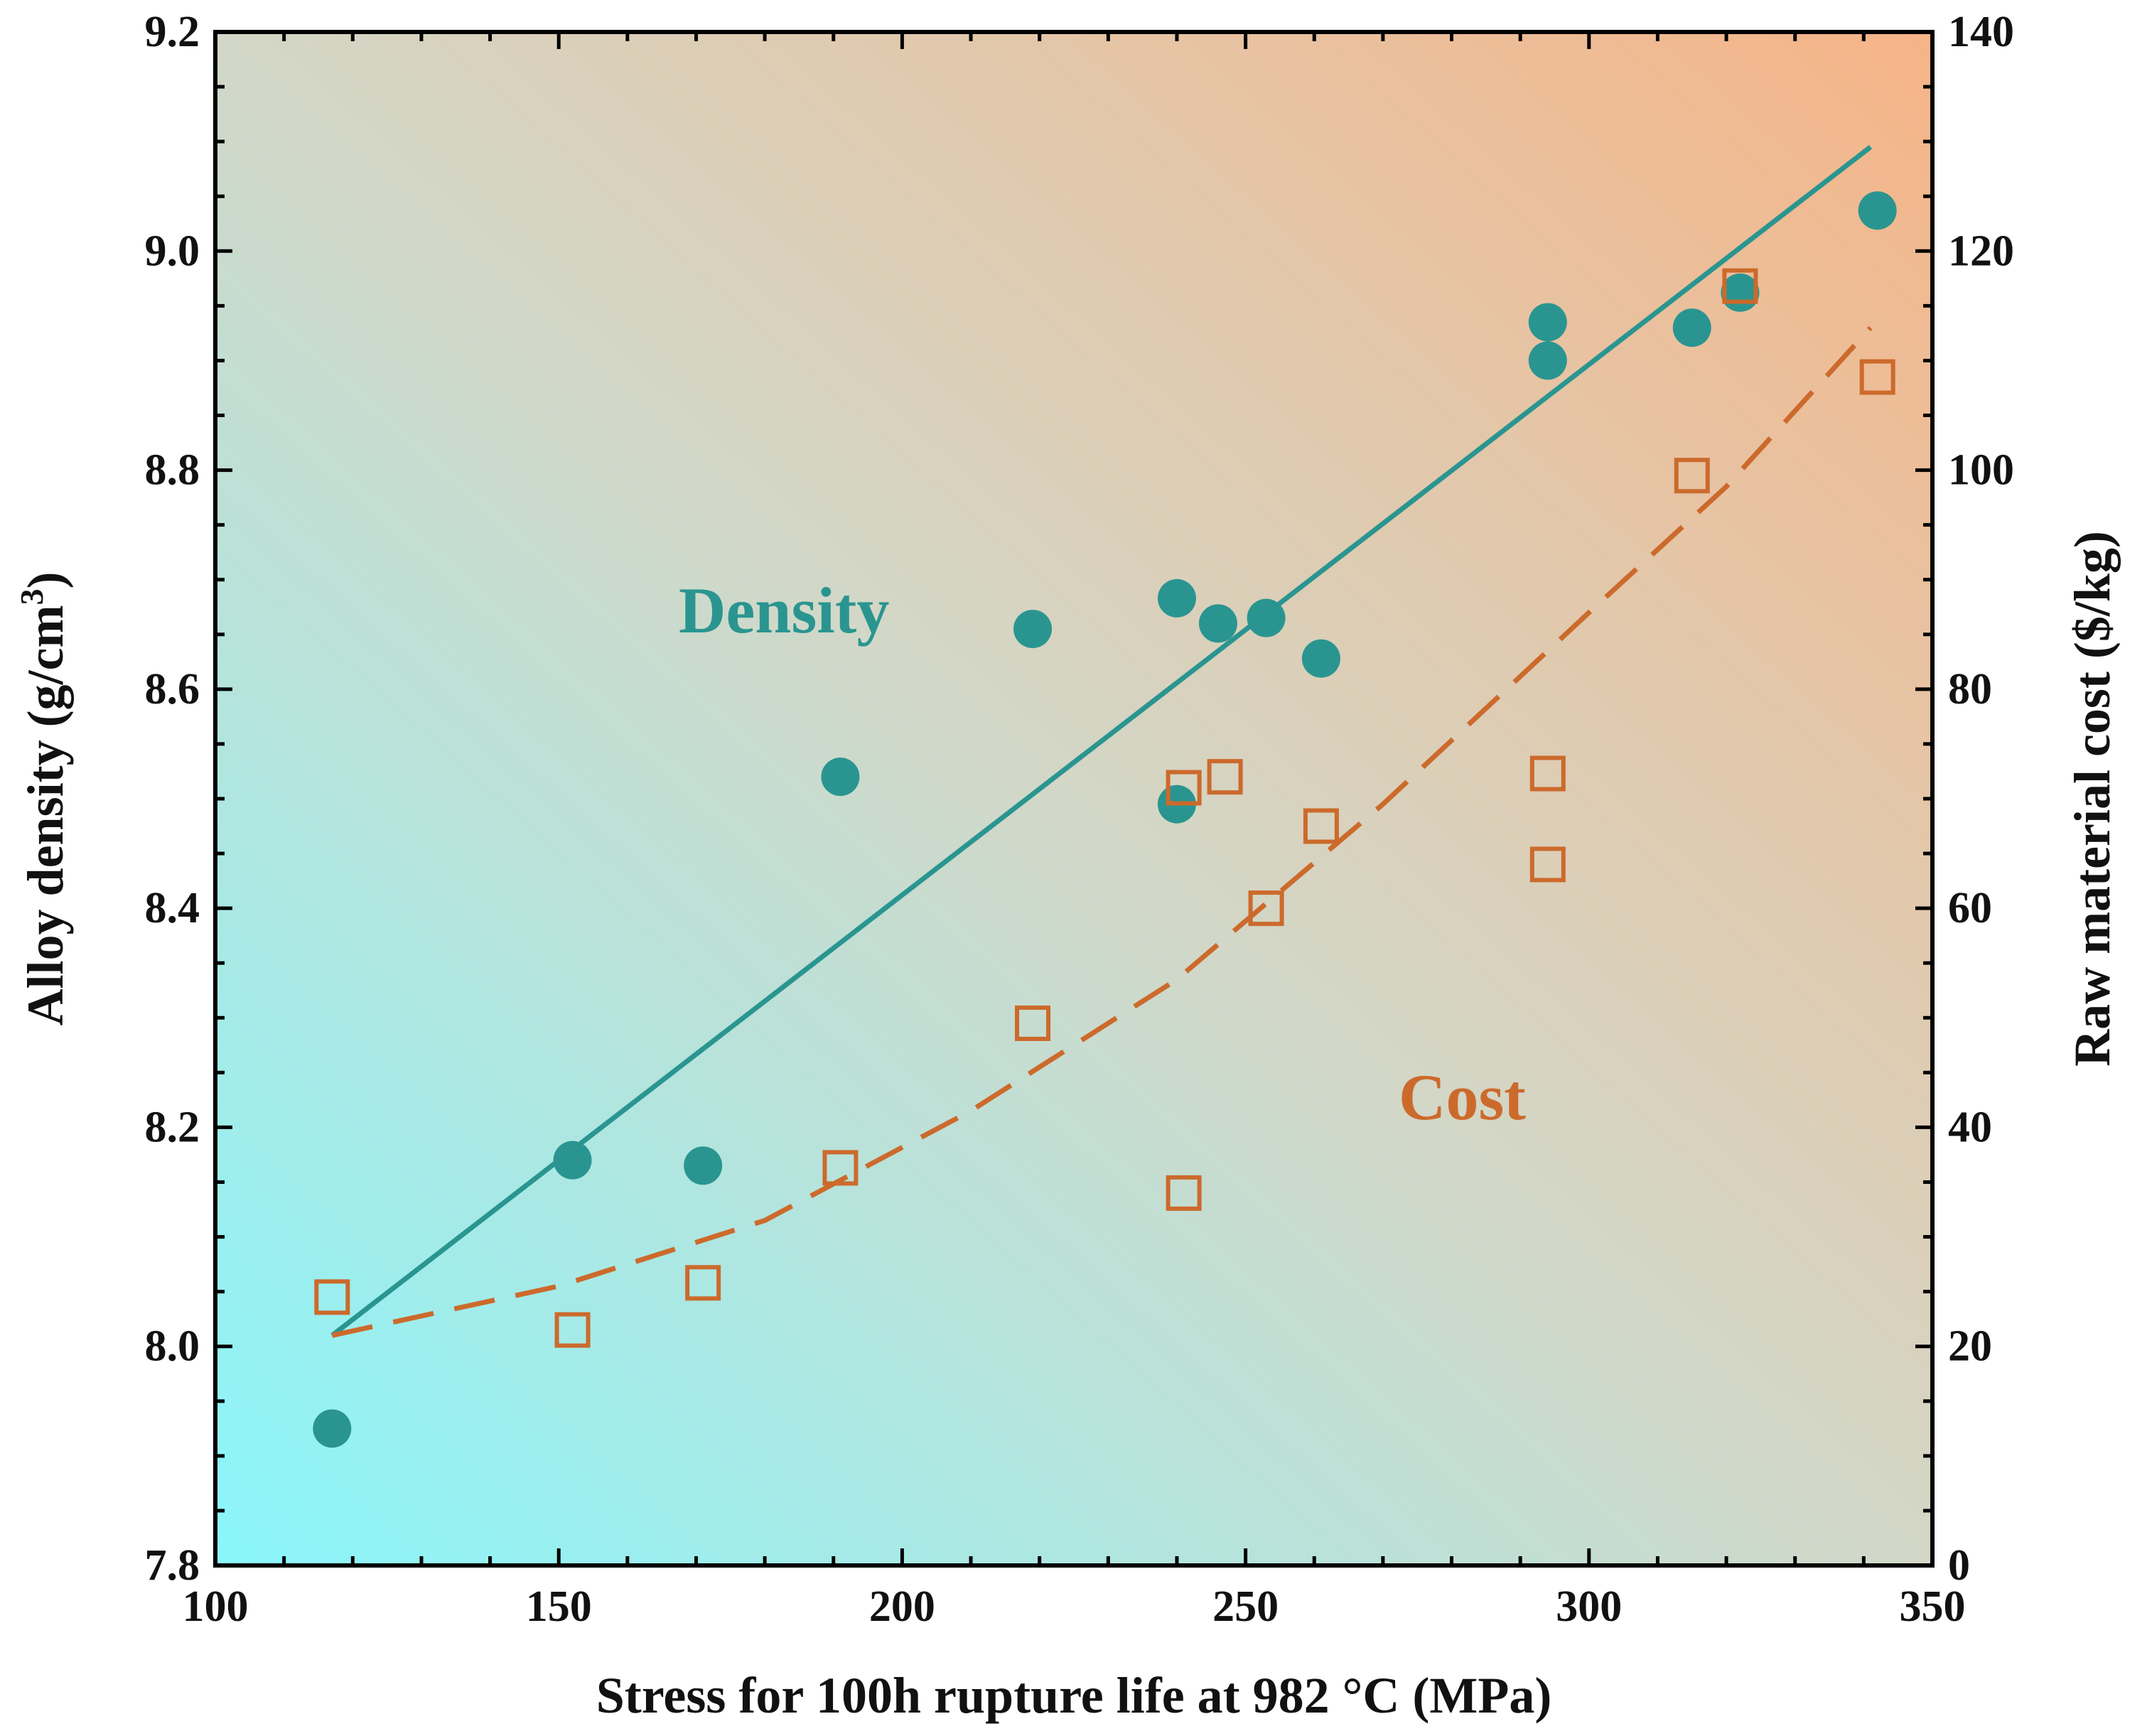  Describe the element at coordinates (1970, 1346) in the screenshot. I see `y-right-tick-label: 20` at that location.